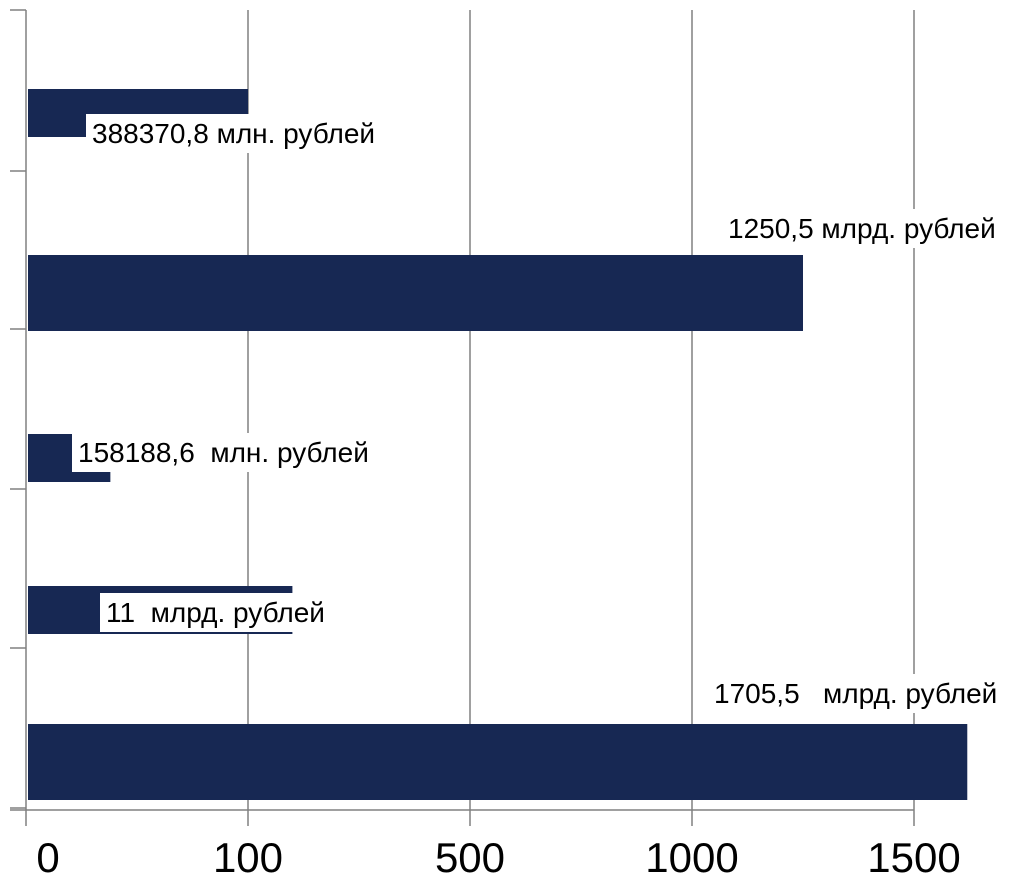  Describe the element at coordinates (47, 857) in the screenshot. I see `x-tick-label-0: 0` at that location.